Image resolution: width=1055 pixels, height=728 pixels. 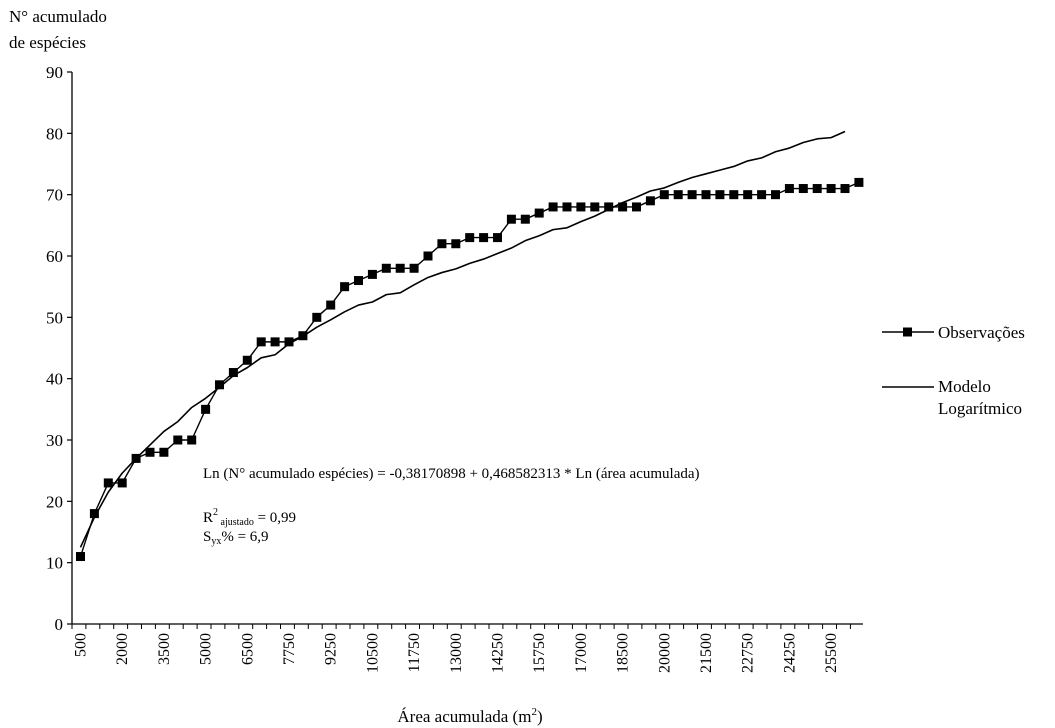 I want to click on y-axis-title-line1: N° acumulado, so click(x=58, y=16).